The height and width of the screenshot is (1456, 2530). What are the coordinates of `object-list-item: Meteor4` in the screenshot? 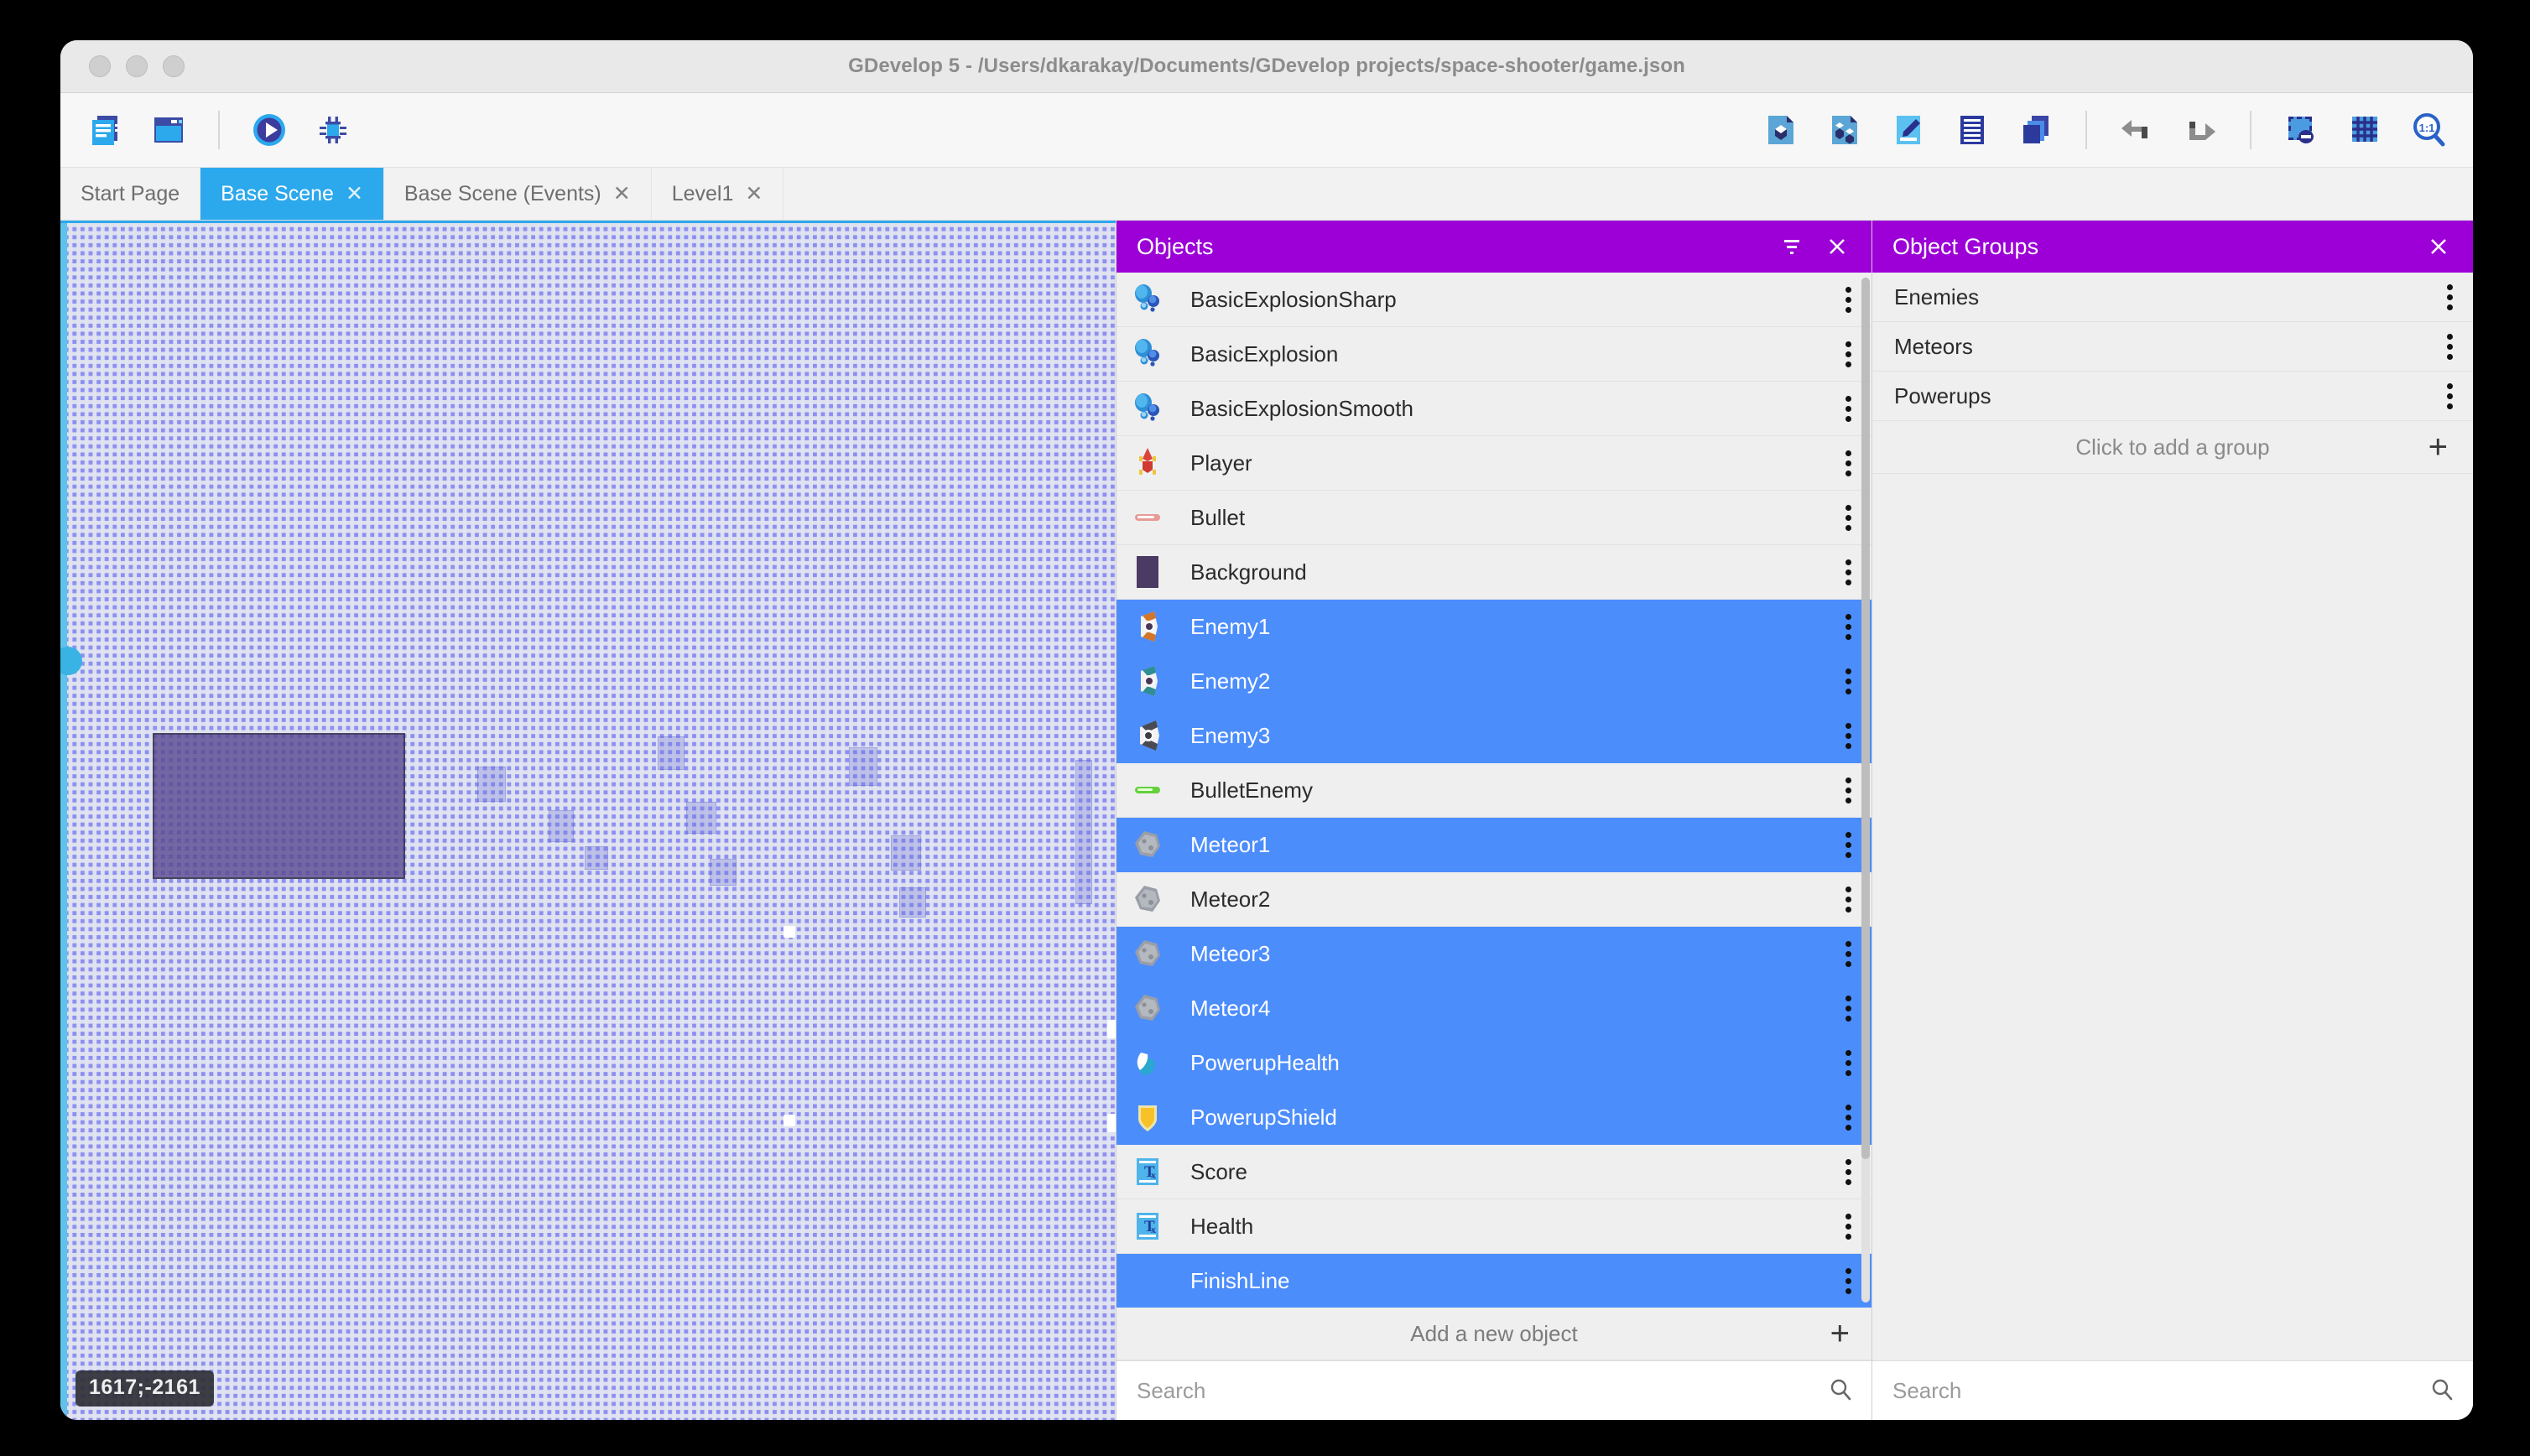 It's located at (1494, 1008).